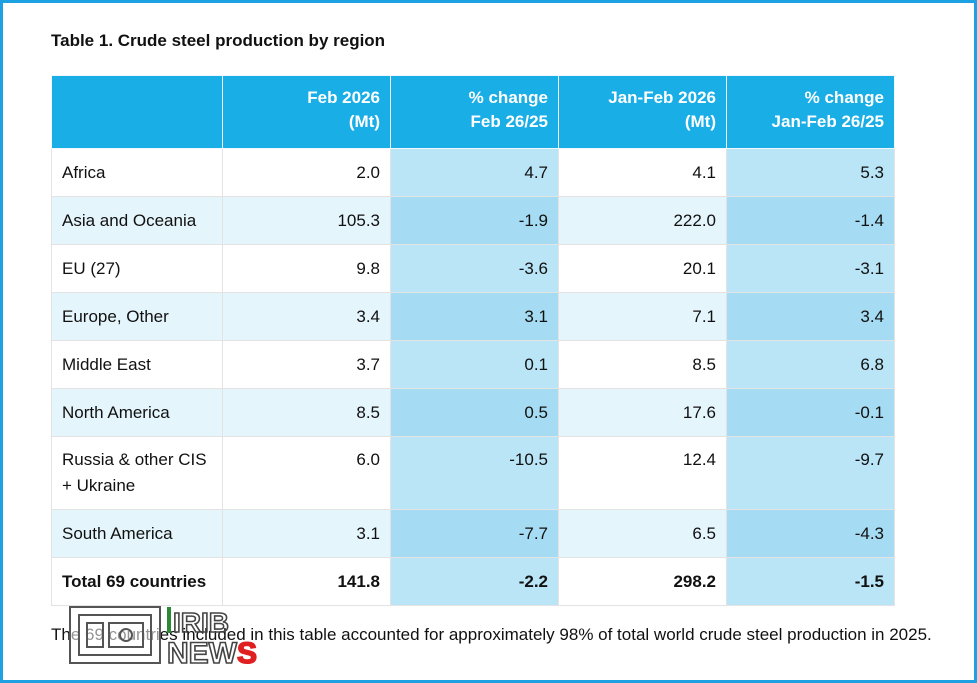  I want to click on region-cell: South America, so click(137, 533).